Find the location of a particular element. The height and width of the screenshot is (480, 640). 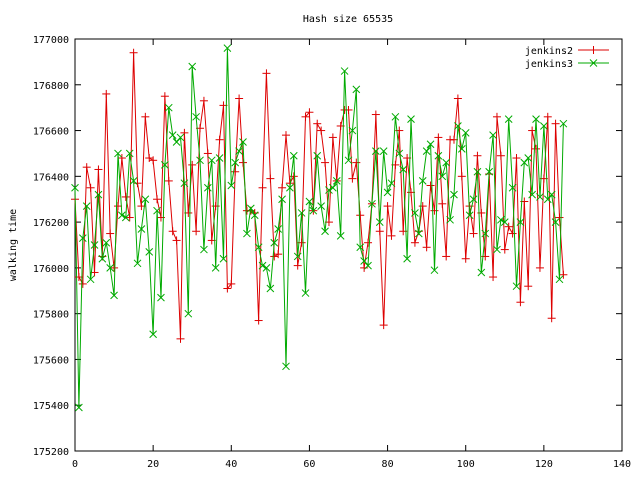

legend-marker-jenkins3 is located at coordinates (593, 63).